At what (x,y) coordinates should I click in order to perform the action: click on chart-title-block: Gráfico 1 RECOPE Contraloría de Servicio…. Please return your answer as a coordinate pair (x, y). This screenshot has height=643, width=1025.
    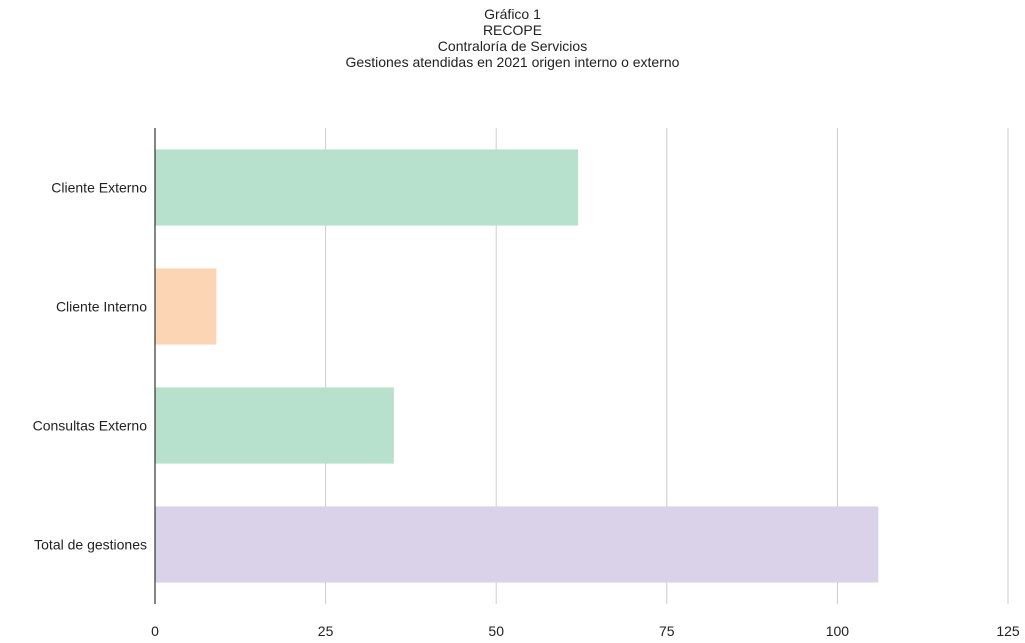
    Looking at the image, I should click on (512, 38).